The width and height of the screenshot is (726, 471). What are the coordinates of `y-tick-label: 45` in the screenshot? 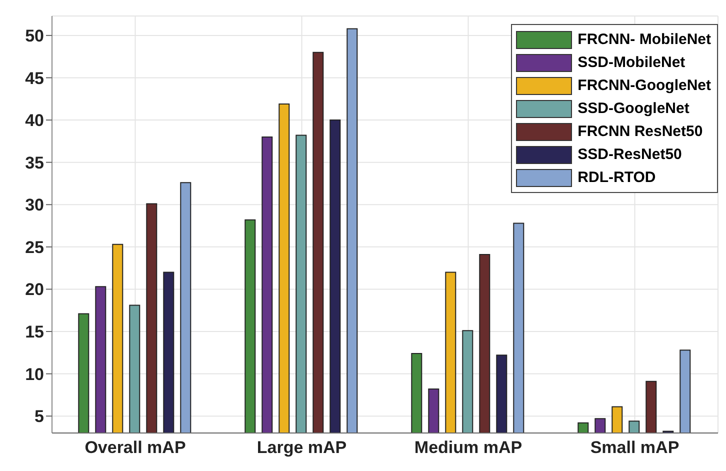 It's located at (34, 78).